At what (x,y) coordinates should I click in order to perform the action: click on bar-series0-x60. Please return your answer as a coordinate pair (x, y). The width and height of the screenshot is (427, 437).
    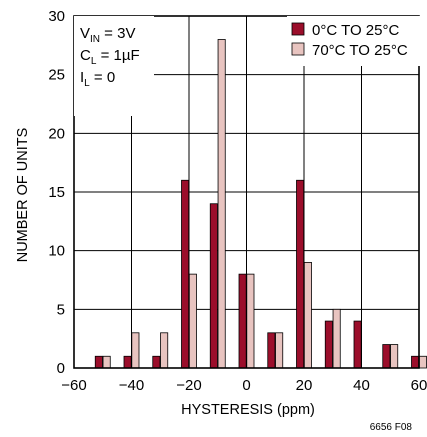
    Looking at the image, I should click on (415, 362).